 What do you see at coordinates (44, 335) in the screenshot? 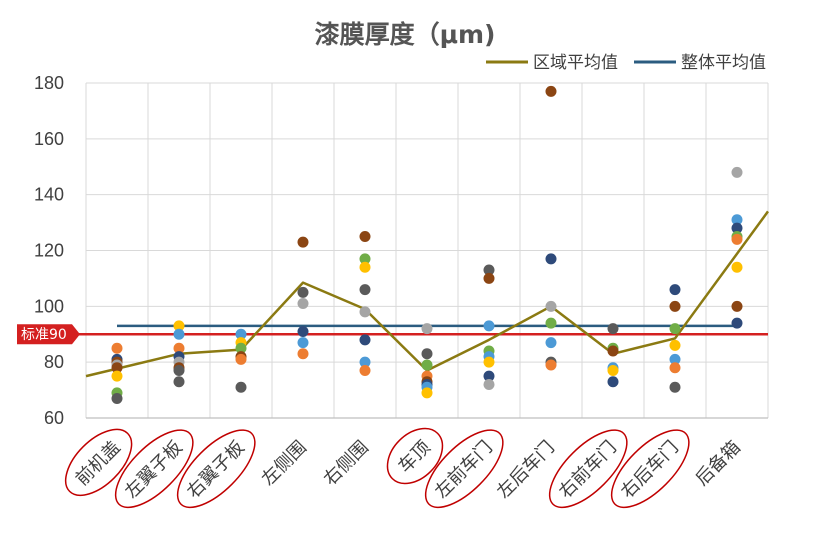
I see `reference-line-label: 标准90` at bounding box center [44, 335].